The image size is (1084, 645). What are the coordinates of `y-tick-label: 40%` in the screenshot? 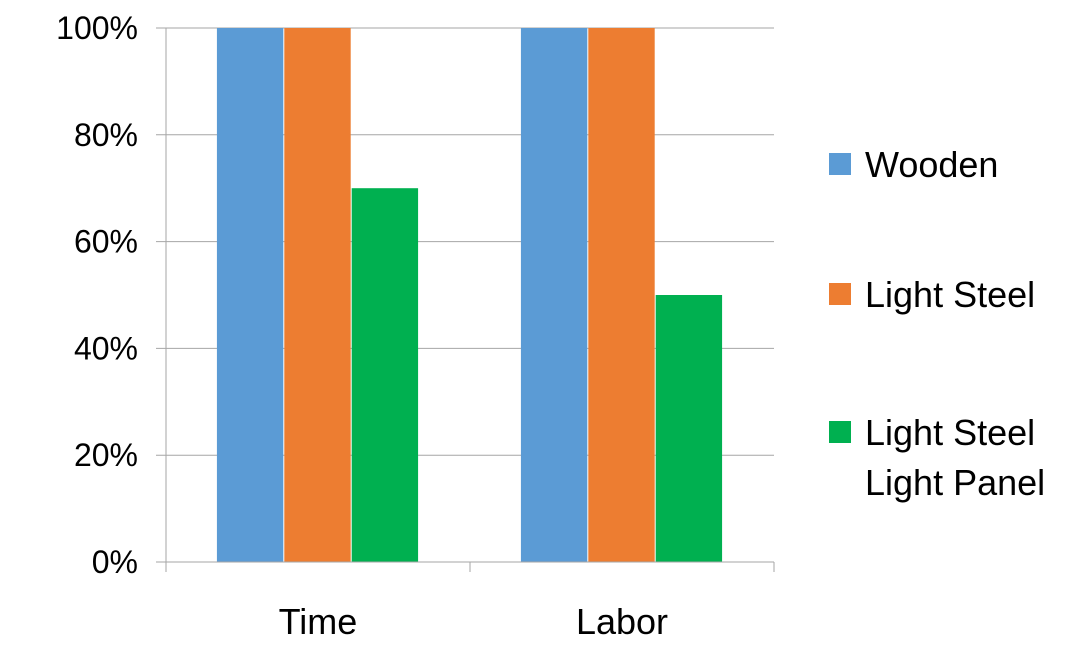 It's located at (106, 348).